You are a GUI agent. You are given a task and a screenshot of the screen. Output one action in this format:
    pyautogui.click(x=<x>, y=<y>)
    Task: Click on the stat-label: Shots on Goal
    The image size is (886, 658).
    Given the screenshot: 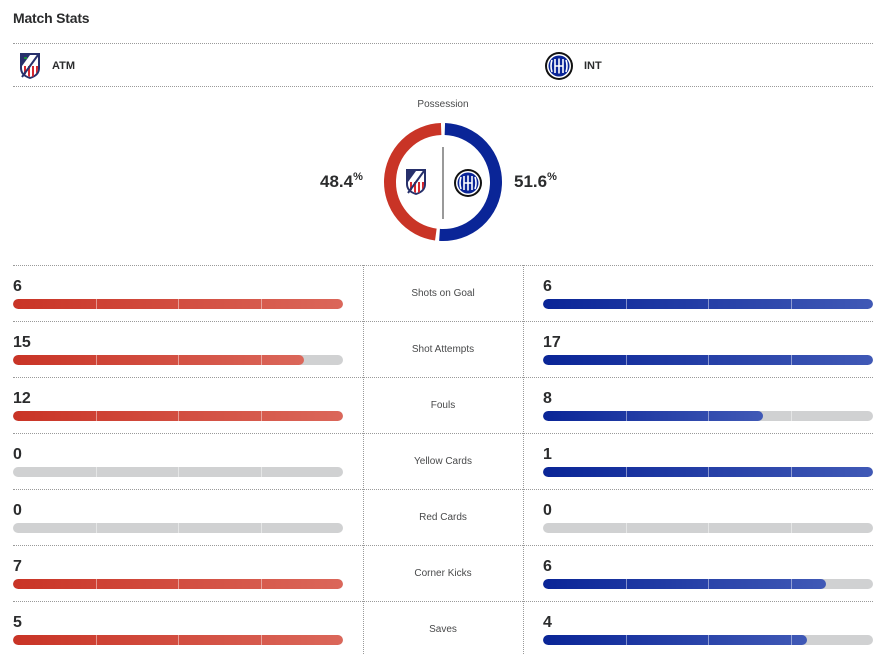 What is the action you would take?
    pyautogui.click(x=443, y=293)
    